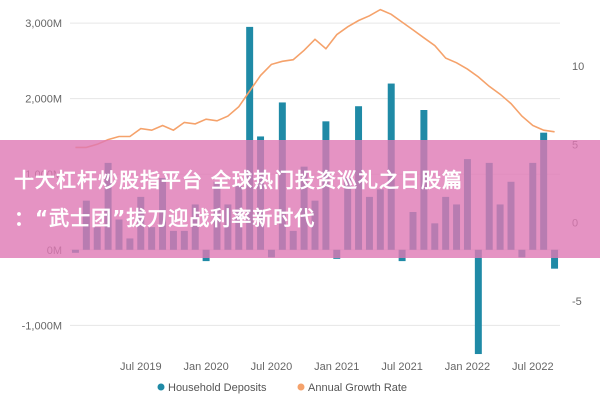 This screenshot has height=400, width=600. I want to click on x-tick-label: Jul 2021, so click(402, 367).